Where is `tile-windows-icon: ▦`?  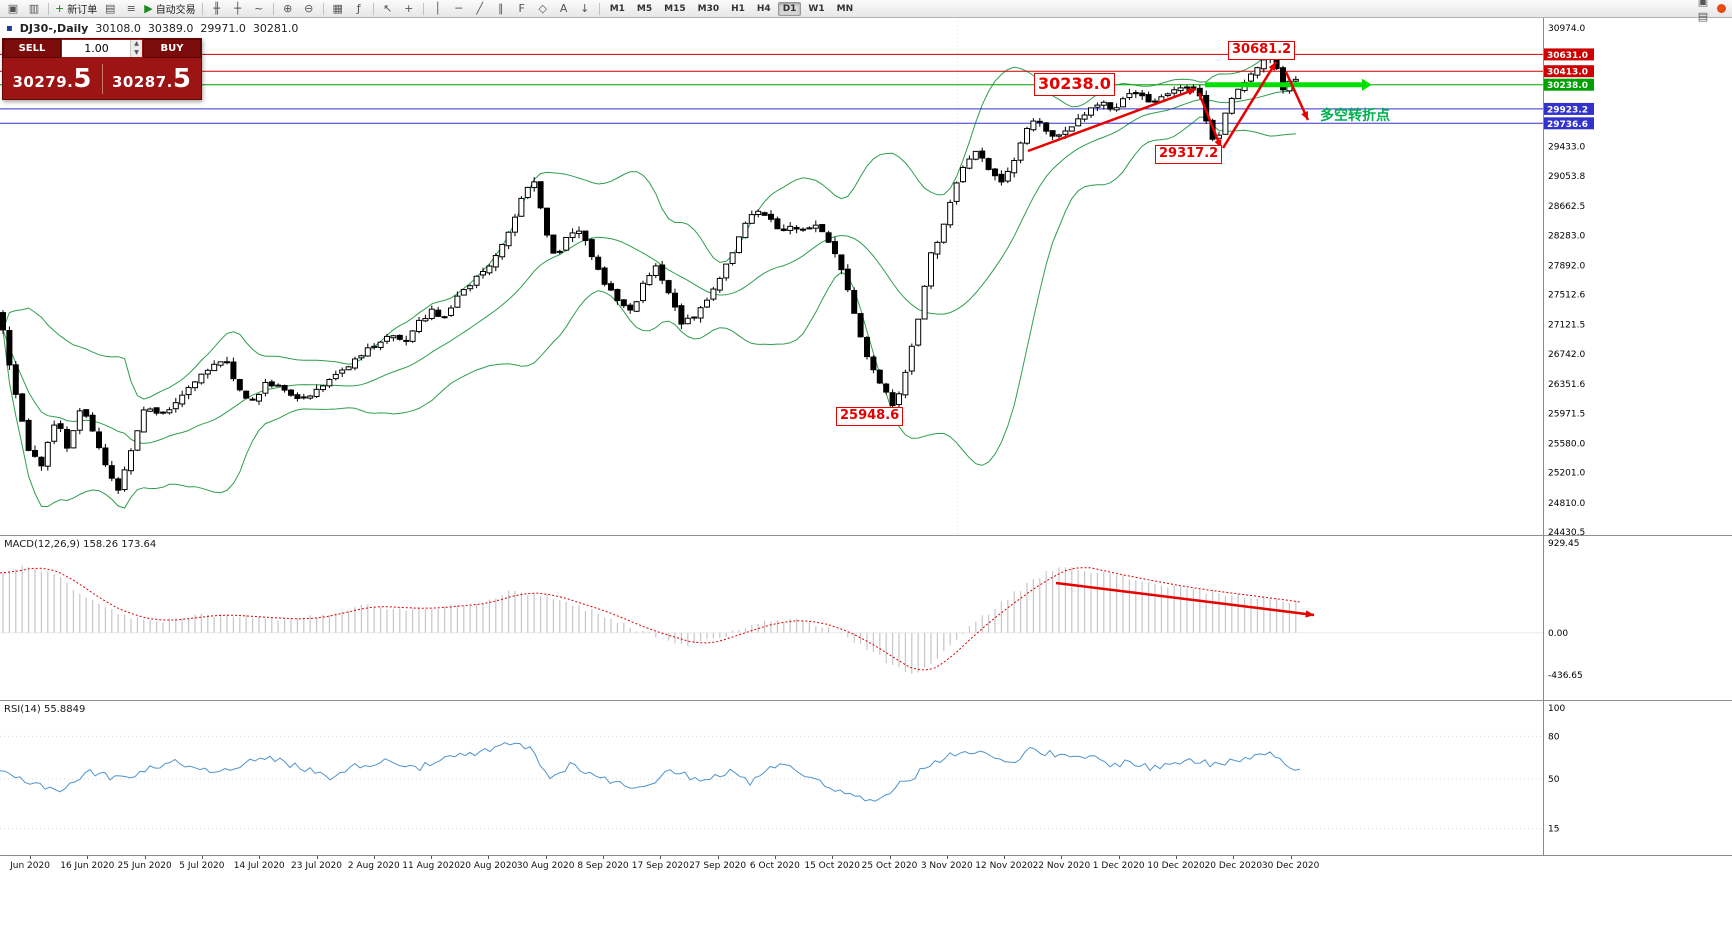
tile-windows-icon: ▦ is located at coordinates (338, 8).